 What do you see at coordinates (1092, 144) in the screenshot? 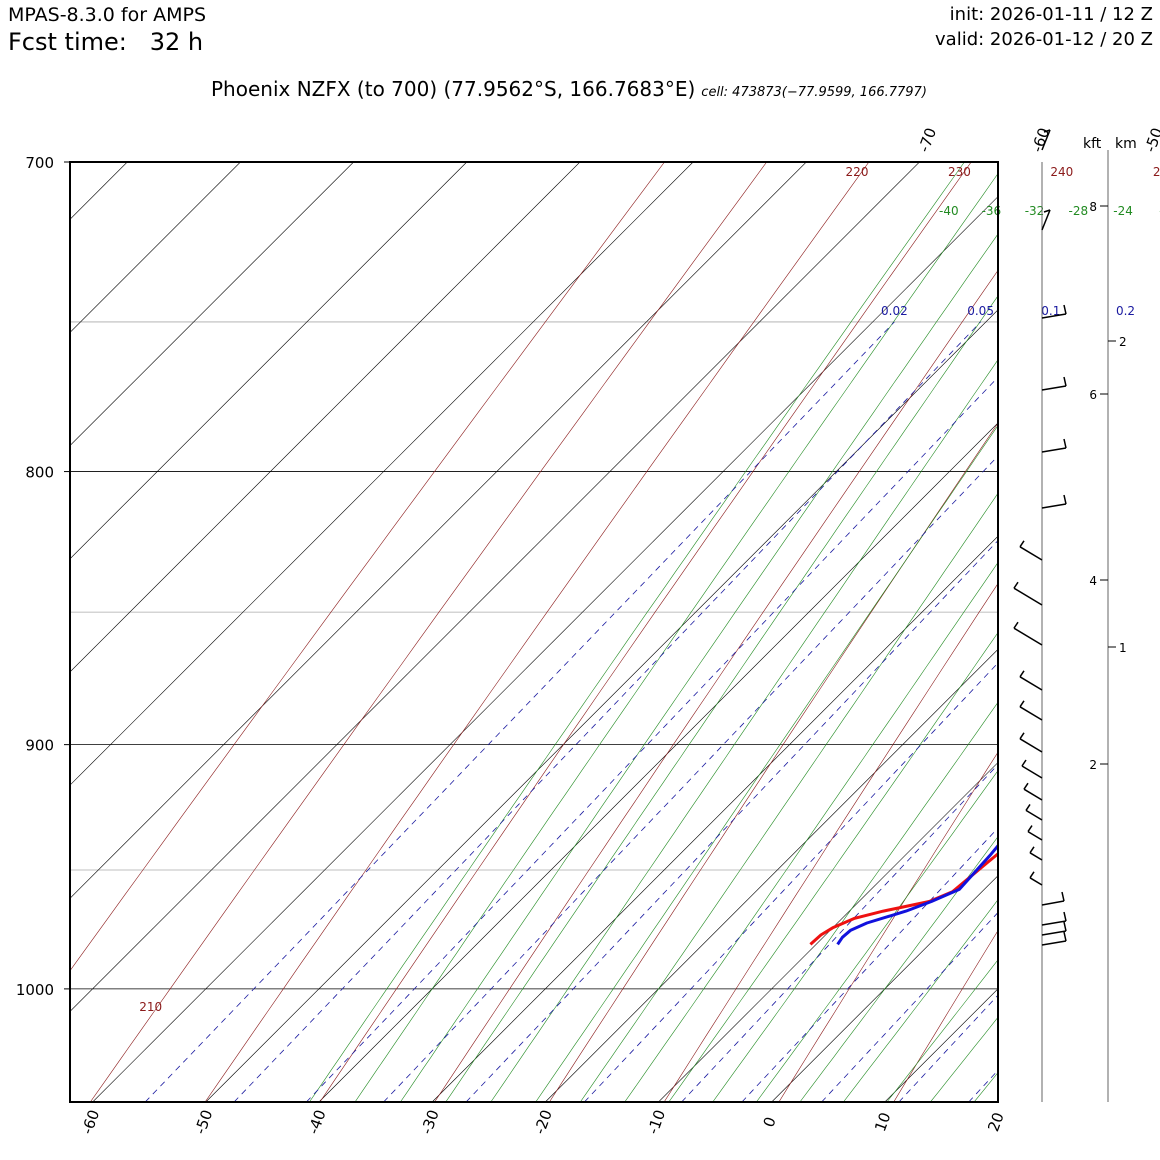
I see `kft-label: kft` at bounding box center [1092, 144].